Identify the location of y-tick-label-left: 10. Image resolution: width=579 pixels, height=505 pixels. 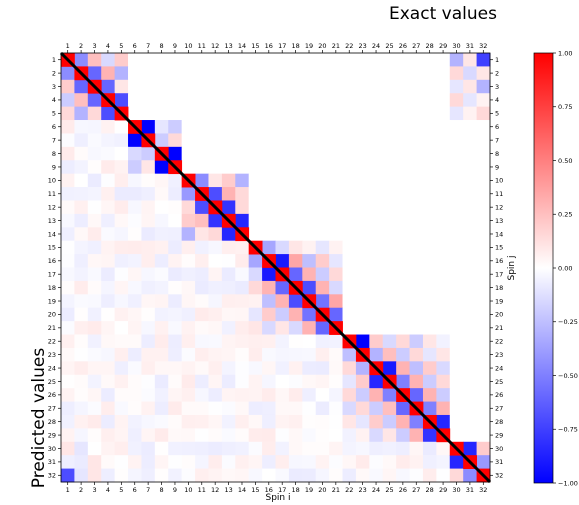
(52, 181).